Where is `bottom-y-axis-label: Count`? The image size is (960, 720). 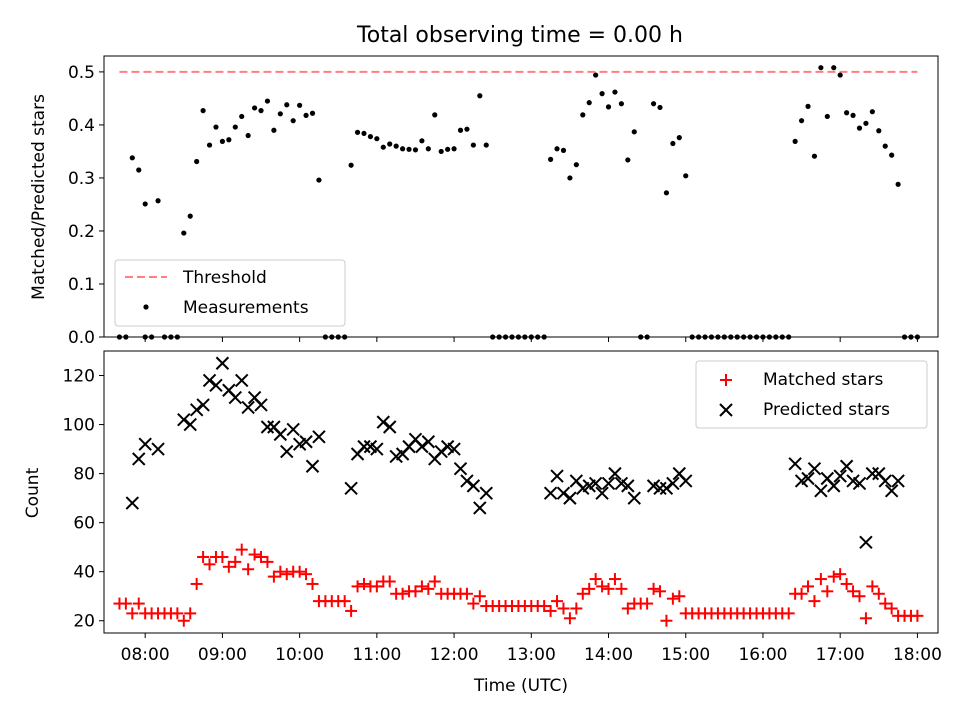
bottom-y-axis-label: Count is located at coordinates (33, 492).